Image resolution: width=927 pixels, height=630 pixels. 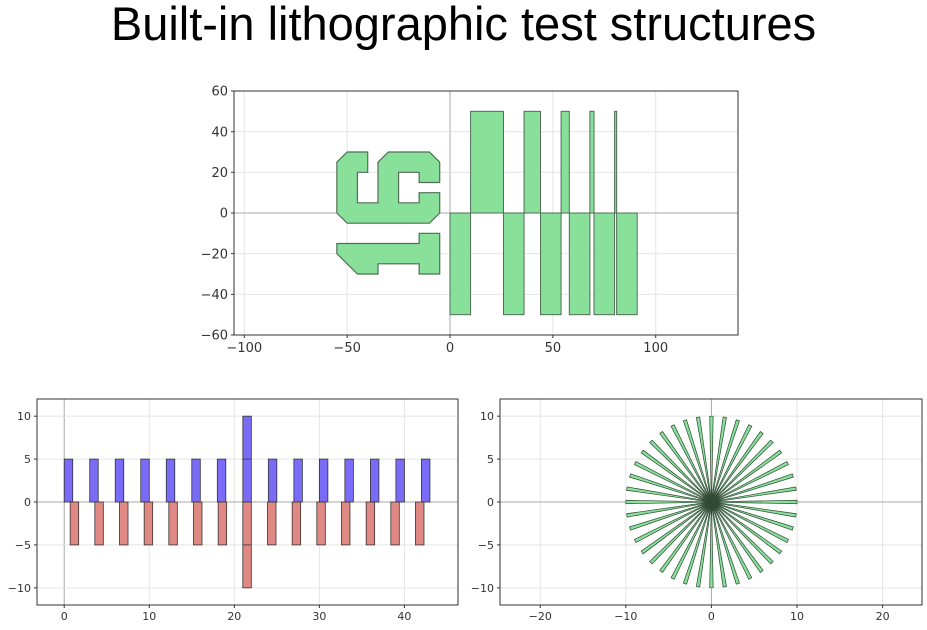 What do you see at coordinates (219, 92) in the screenshot?
I see `y-tick-label: 60` at bounding box center [219, 92].